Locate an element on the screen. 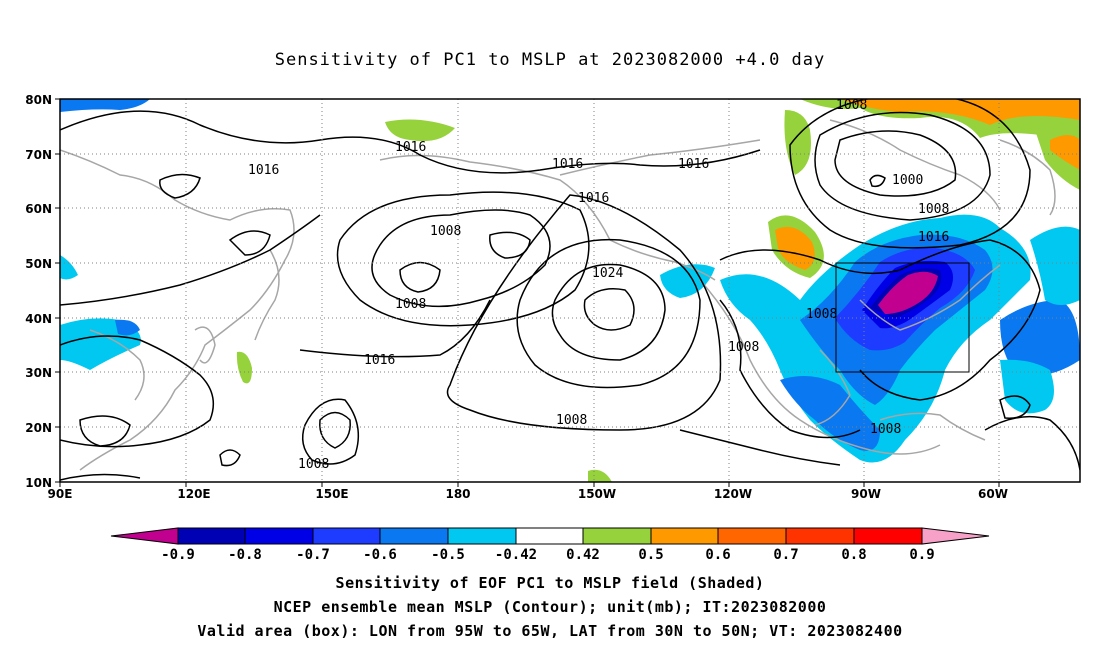 The image size is (1100, 650). contour-label: 1000 is located at coordinates (907, 180).